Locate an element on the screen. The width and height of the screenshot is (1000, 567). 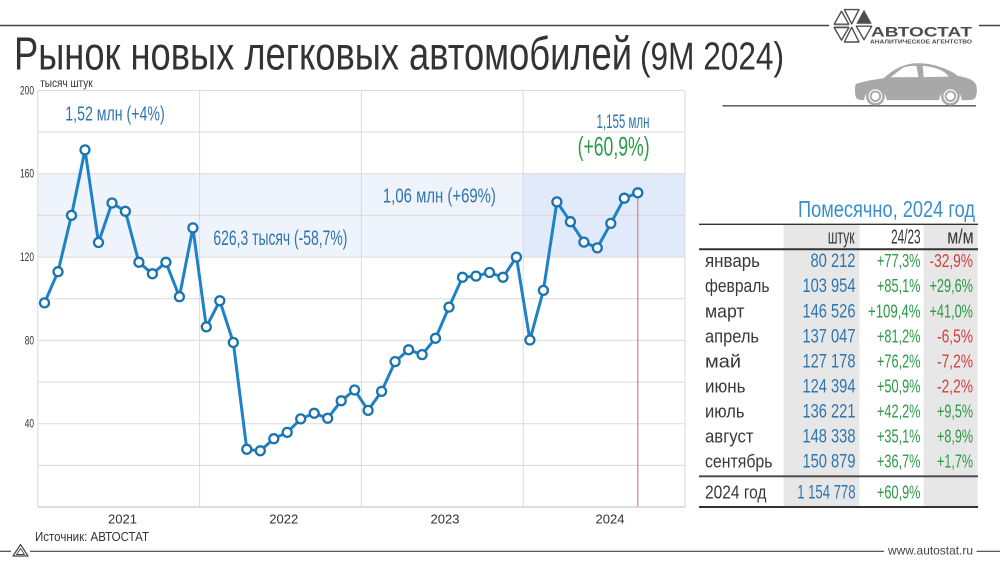
svg-text: АНАЛИТИЧЕСКОЕ АГЕНТСТВО is located at coordinates (921, 42).